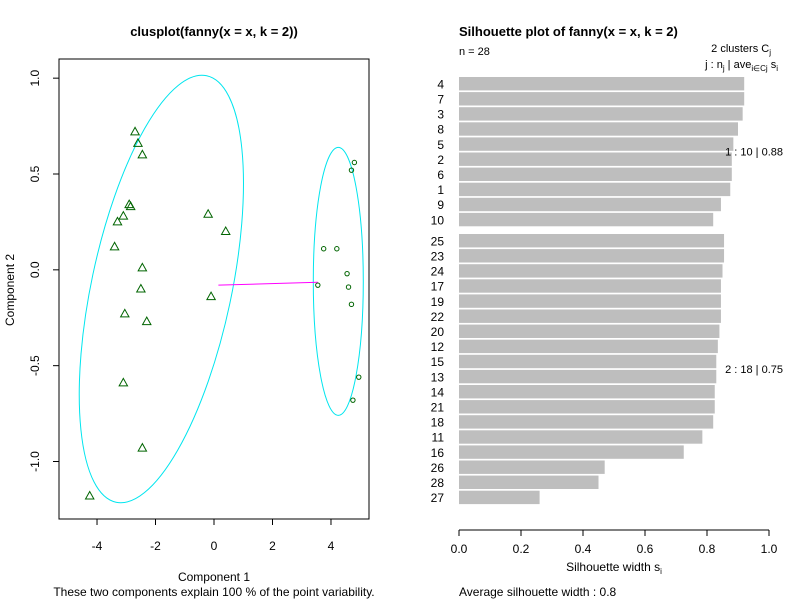 This screenshot has width=800, height=600. Describe the element at coordinates (521, 549) in the screenshot. I see `silhouette-x-tick-label: 0.2` at that location.